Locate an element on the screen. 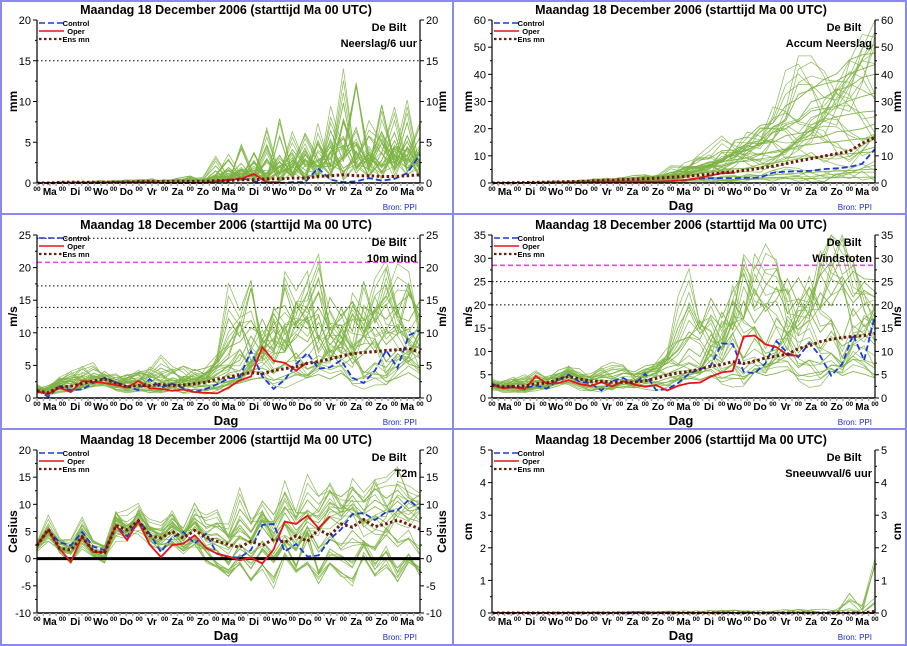 The image size is (907, 646). y-tick-label-left: 5 is located at coordinates (483, 376).